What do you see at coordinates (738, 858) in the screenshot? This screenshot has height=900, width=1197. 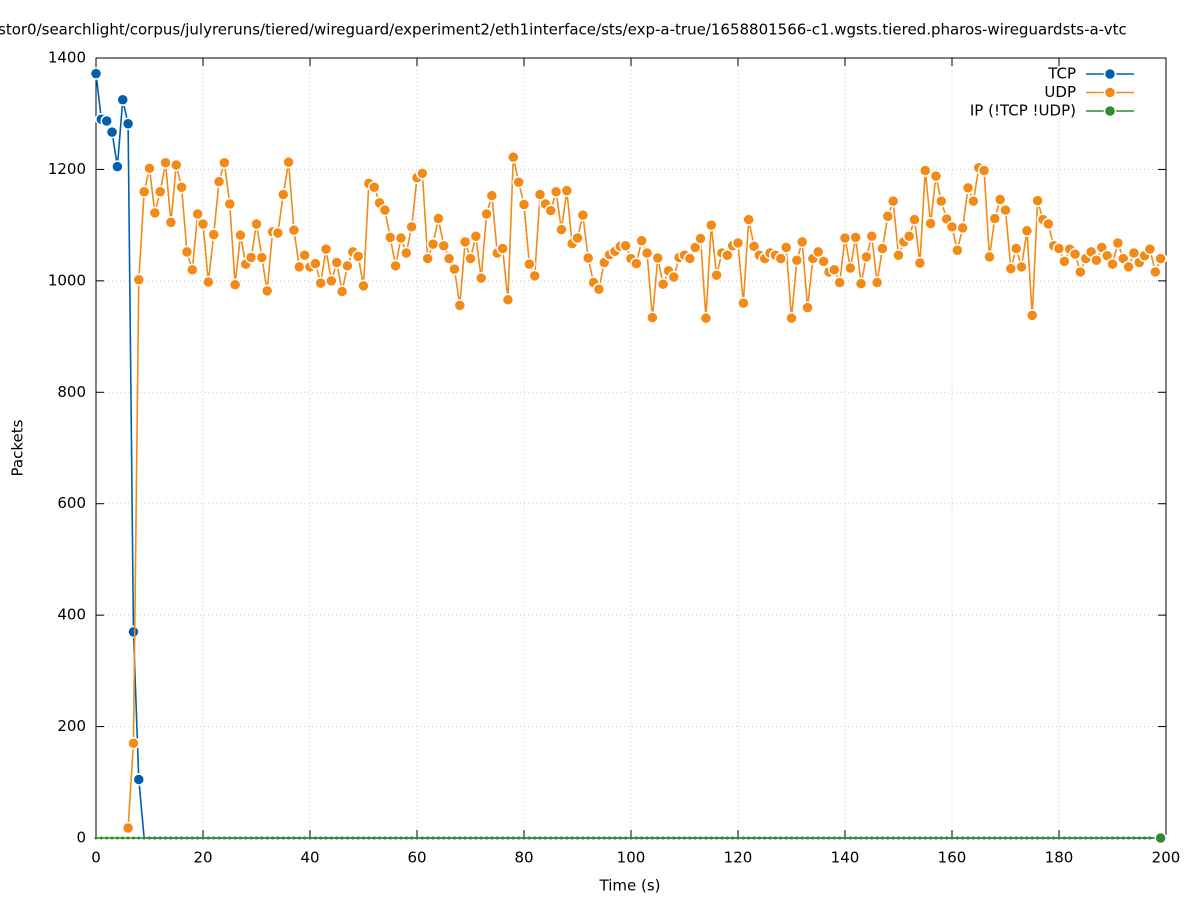 I see `x-tick-label: 120` at bounding box center [738, 858].